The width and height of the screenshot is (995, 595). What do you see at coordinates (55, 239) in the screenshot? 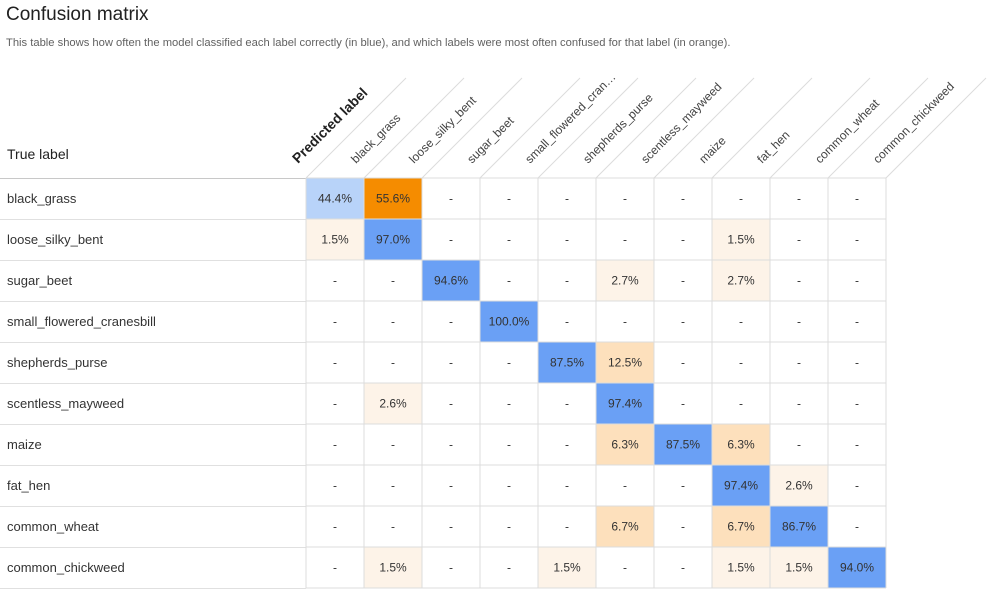
I see `row-label: loose_silky_bent` at bounding box center [55, 239].